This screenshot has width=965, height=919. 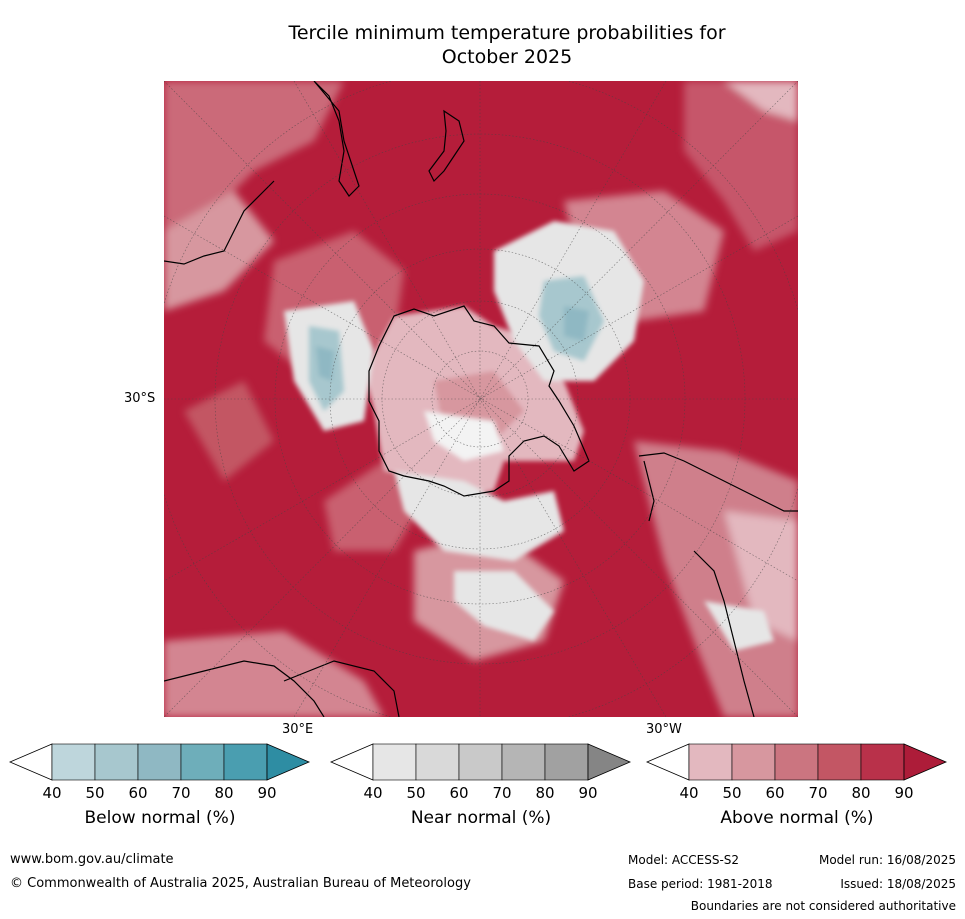 What do you see at coordinates (667, 762) in the screenshot?
I see `cbar-above-extend-low` at bounding box center [667, 762].